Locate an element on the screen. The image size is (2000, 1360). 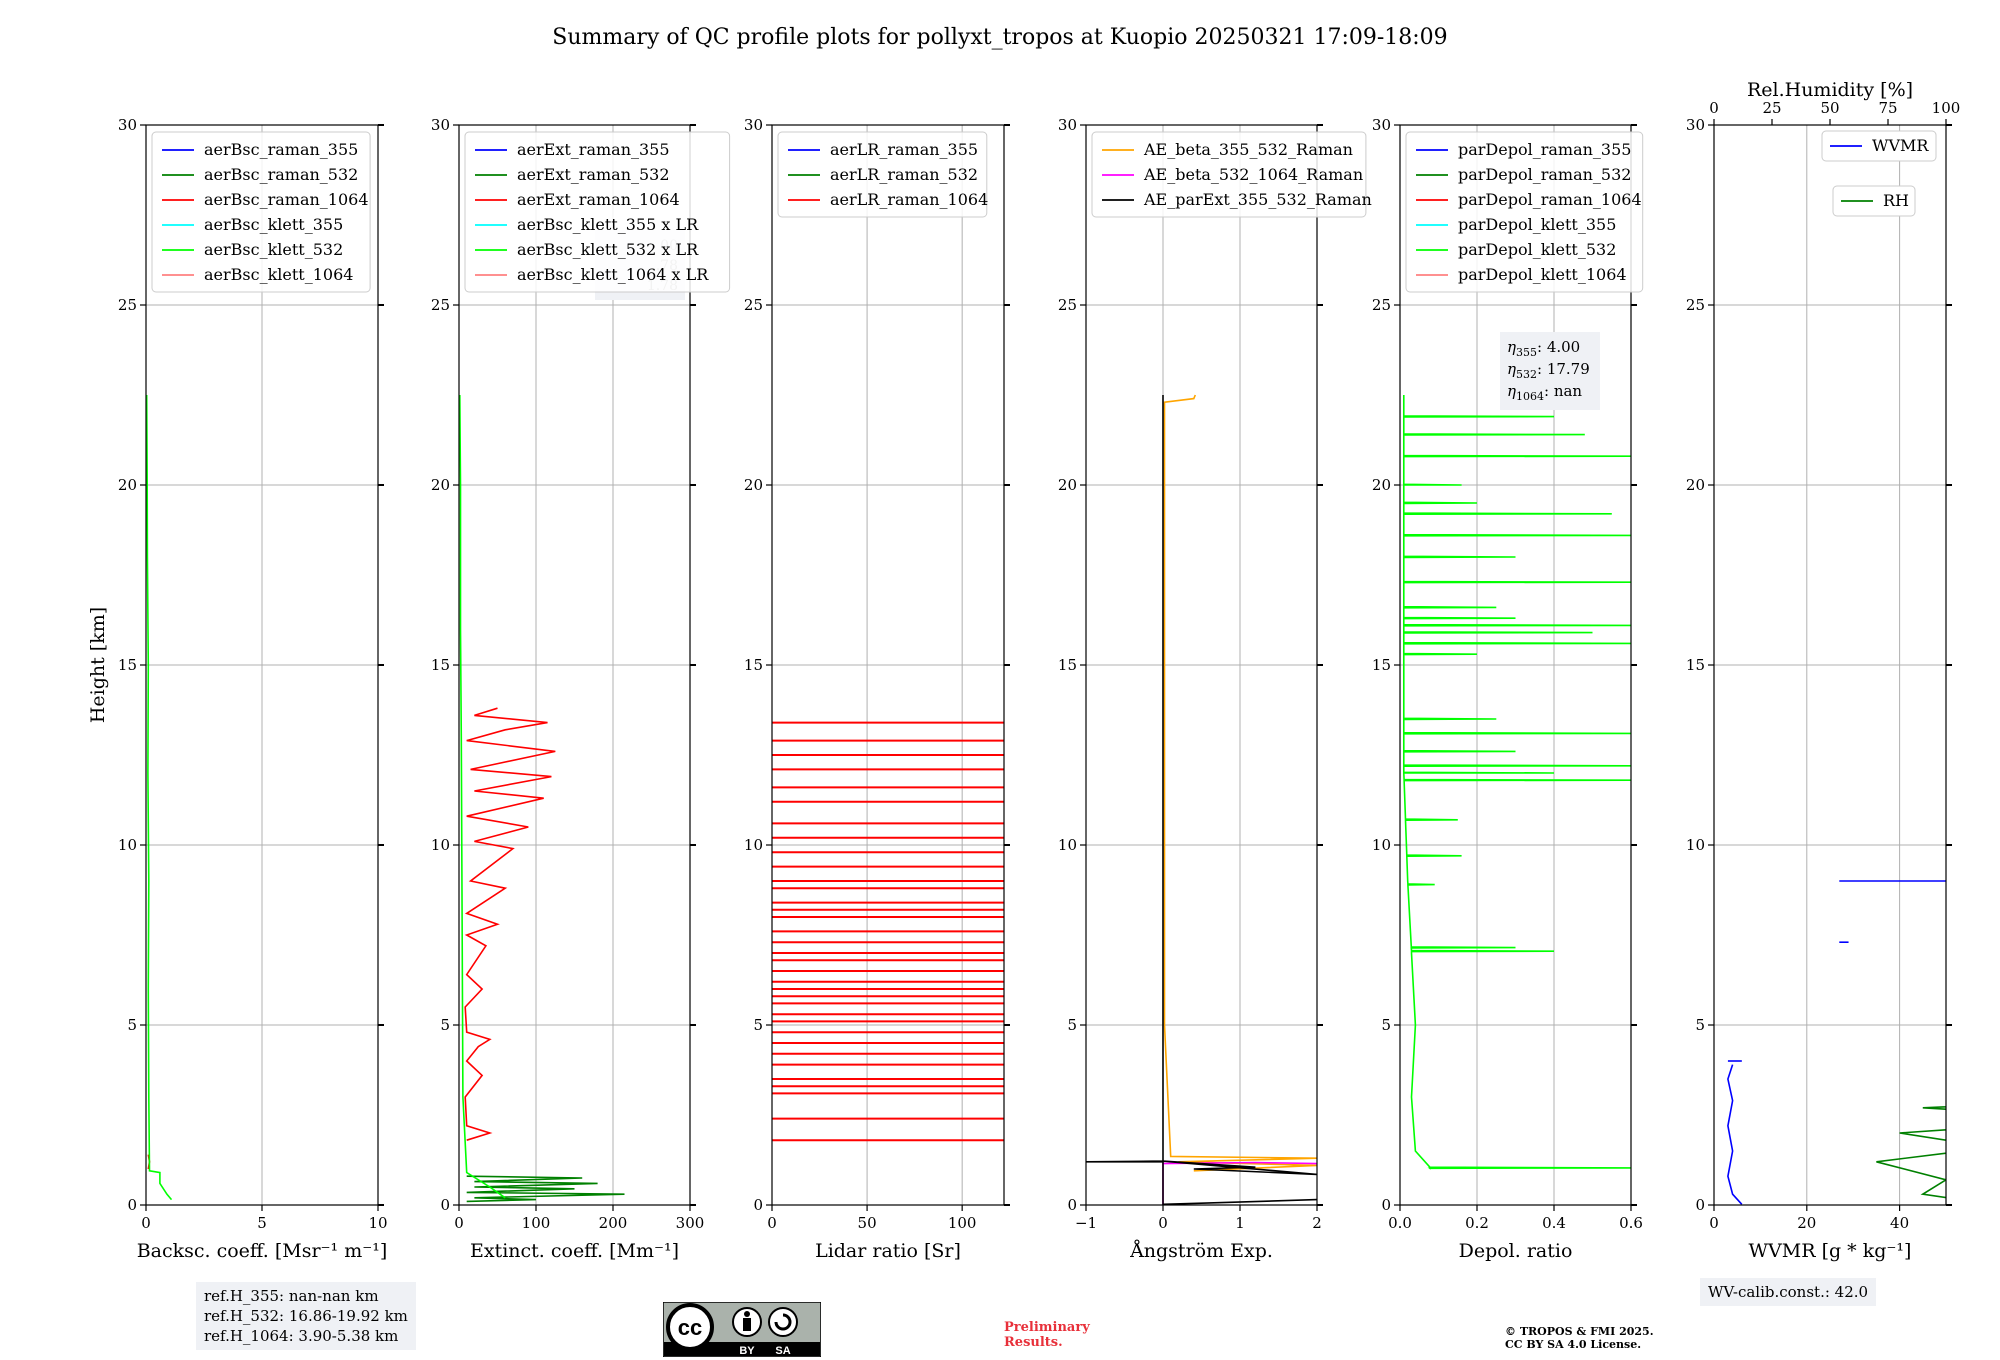
xtick-label-0: 0 is located at coordinates (459, 1223).